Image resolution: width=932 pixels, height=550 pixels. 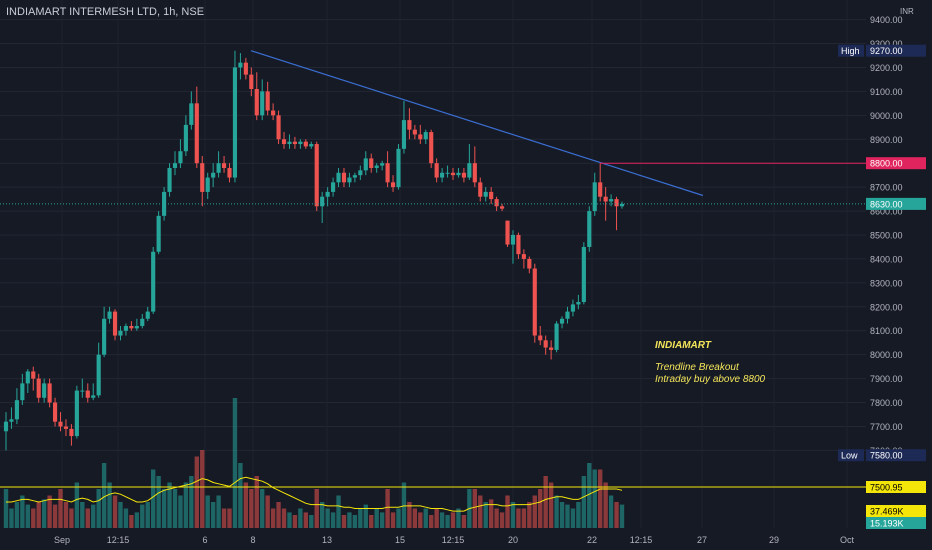 I want to click on price-marker-value: 37.469K, so click(x=887, y=512).